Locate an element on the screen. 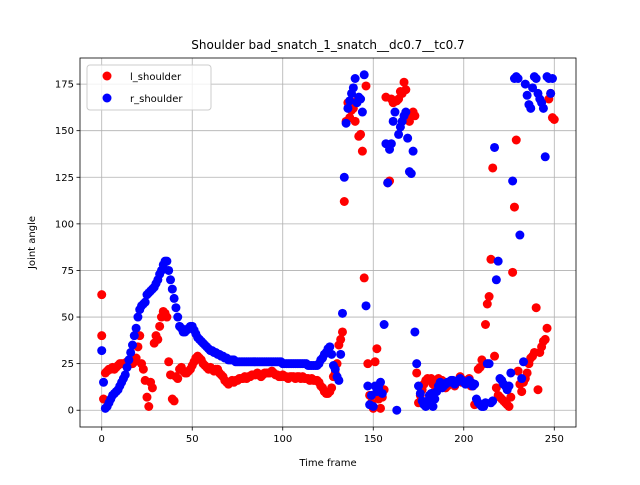 The width and height of the screenshot is (640, 485). x-axis-label: Time frame is located at coordinates (327, 463).